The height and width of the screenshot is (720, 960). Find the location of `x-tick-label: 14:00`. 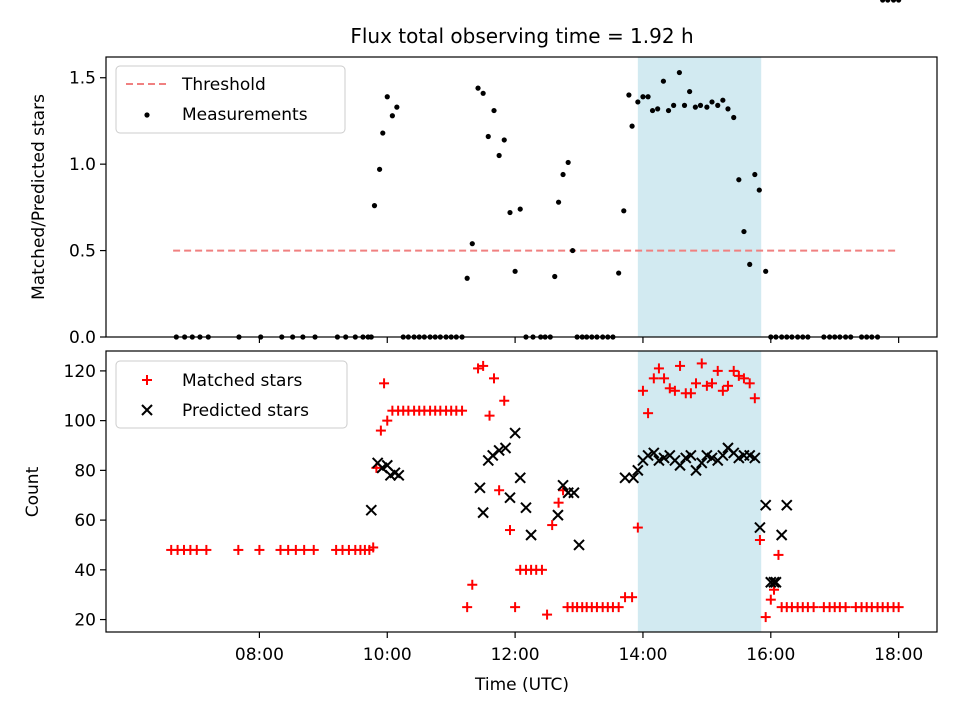

x-tick-label: 14:00 is located at coordinates (642, 655).